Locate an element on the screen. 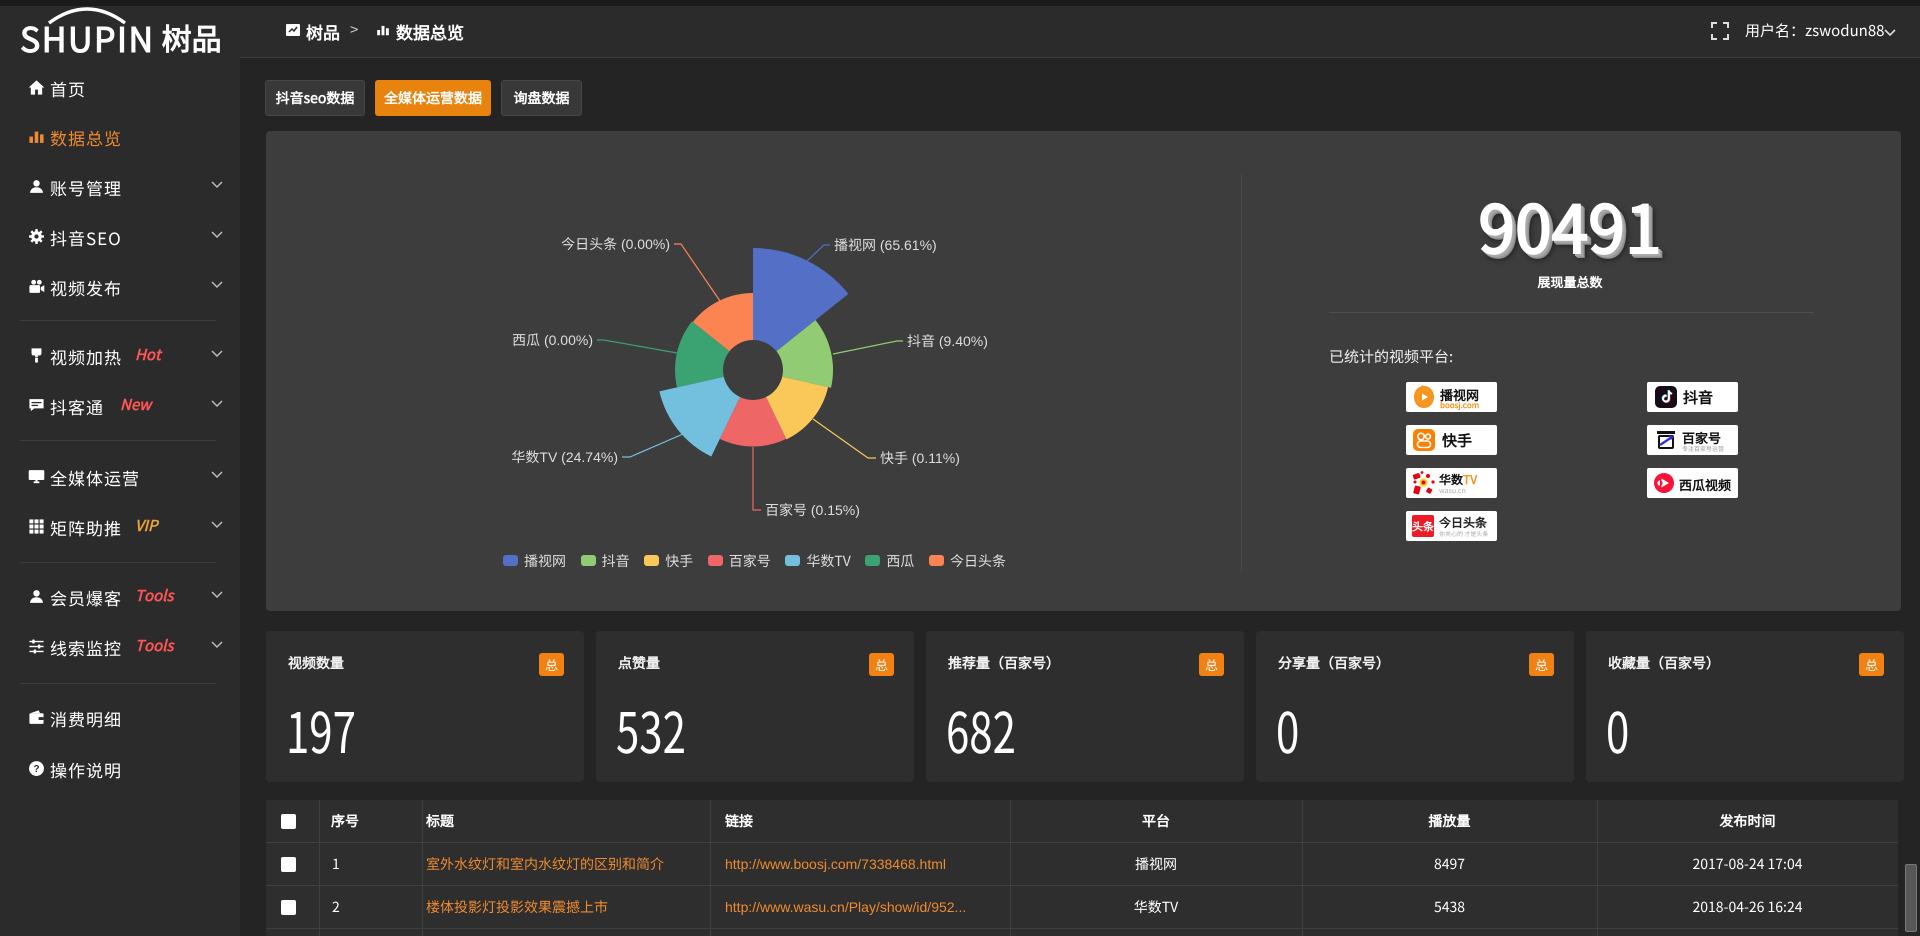 Image resolution: width=1920 pixels, height=936 pixels. svg-text: 播视网 (65.61%) is located at coordinates (885, 245).